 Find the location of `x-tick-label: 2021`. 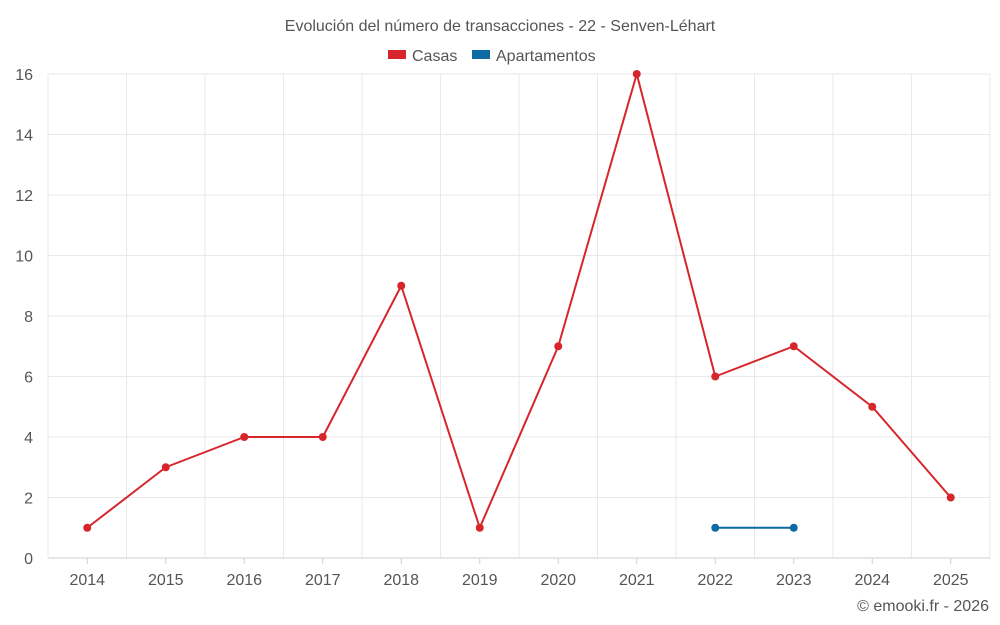

x-tick-label: 2021 is located at coordinates (637, 580).